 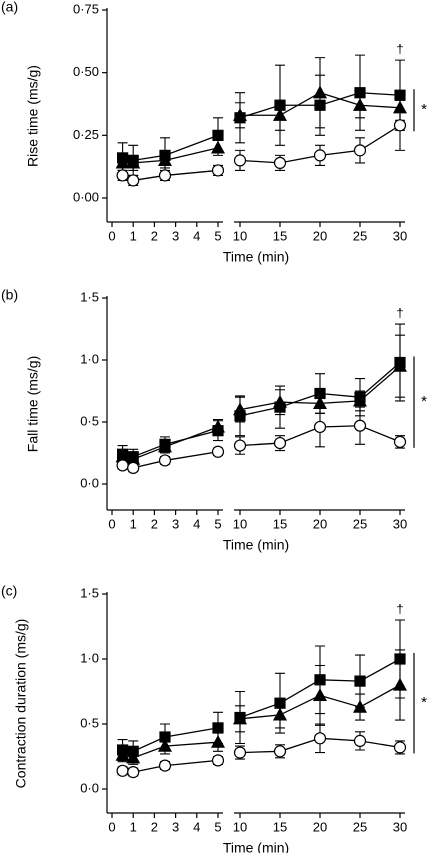 I want to click on y-tick-label: 0·00, so click(x=86, y=196).